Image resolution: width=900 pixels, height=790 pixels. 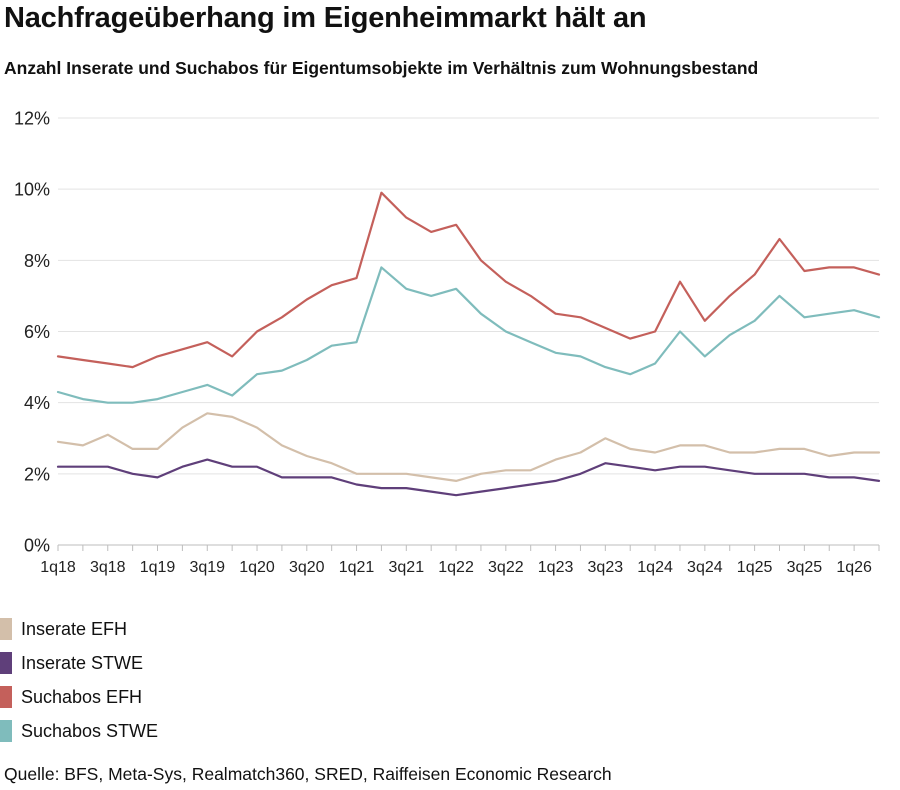 What do you see at coordinates (82, 696) in the screenshot?
I see `legend-label: Suchabos EFH` at bounding box center [82, 696].